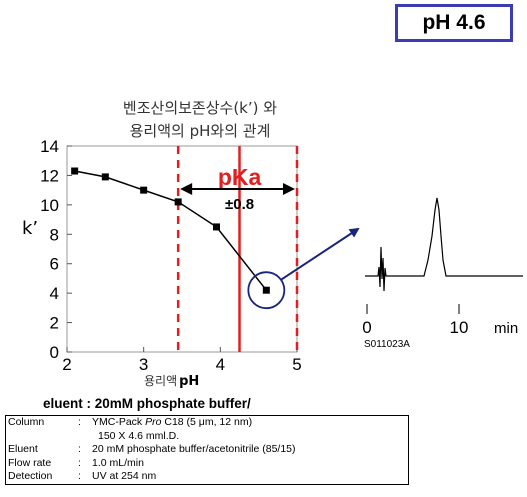 This screenshot has width=527, height=497. What do you see at coordinates (387, 344) in the screenshot?
I see `sample-id: S011023A` at bounding box center [387, 344].